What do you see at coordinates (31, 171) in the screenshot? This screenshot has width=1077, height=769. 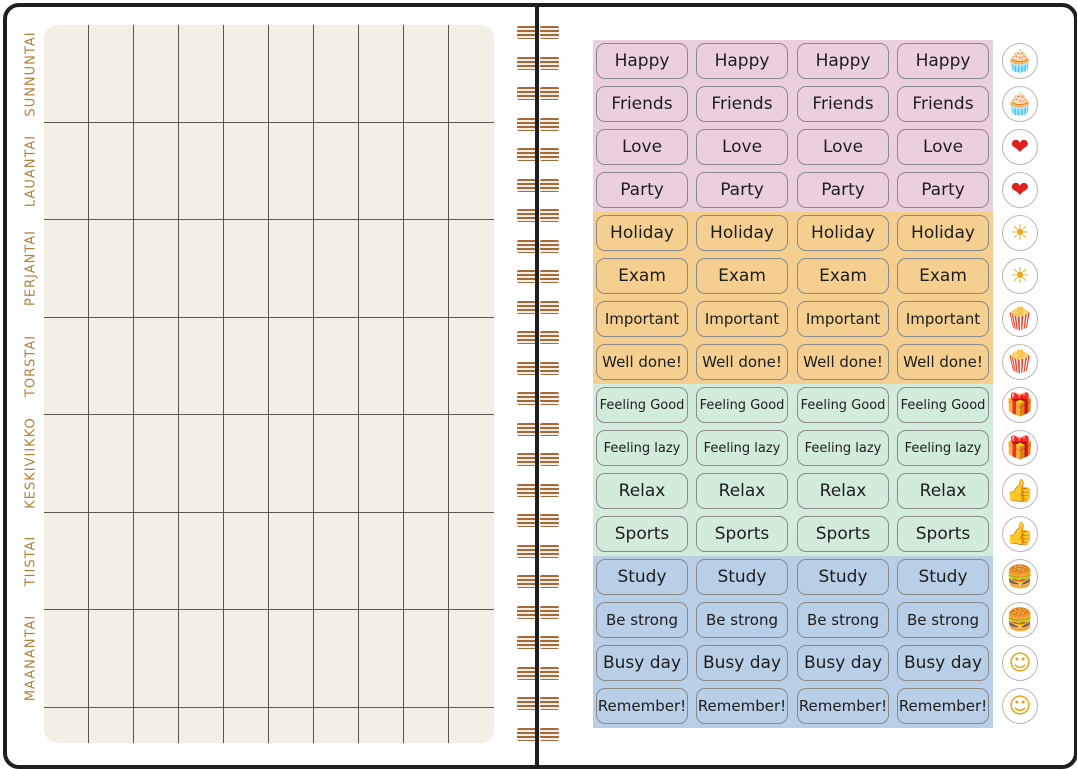 I see `day-label-saturday: LAUANTAI` at bounding box center [31, 171].